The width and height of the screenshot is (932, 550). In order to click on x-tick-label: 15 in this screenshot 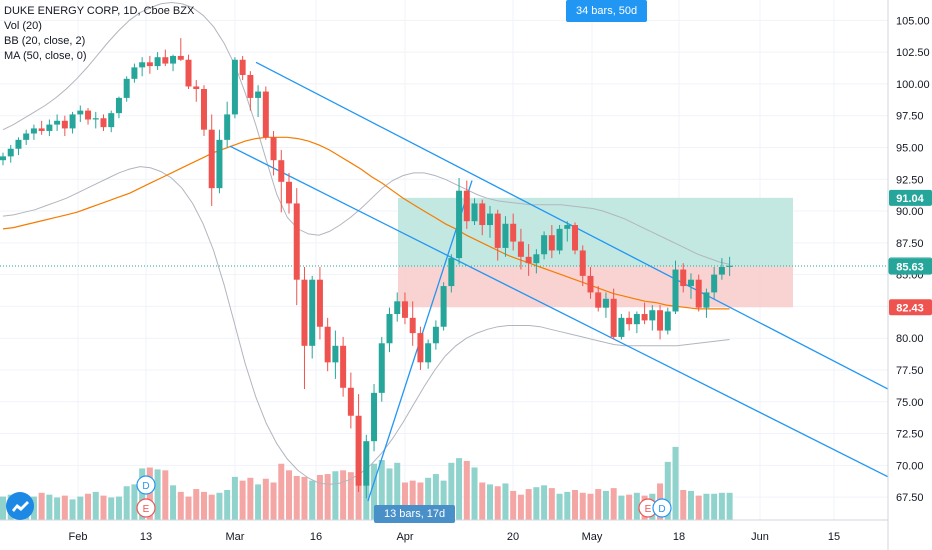, I will do `click(834, 537)`.